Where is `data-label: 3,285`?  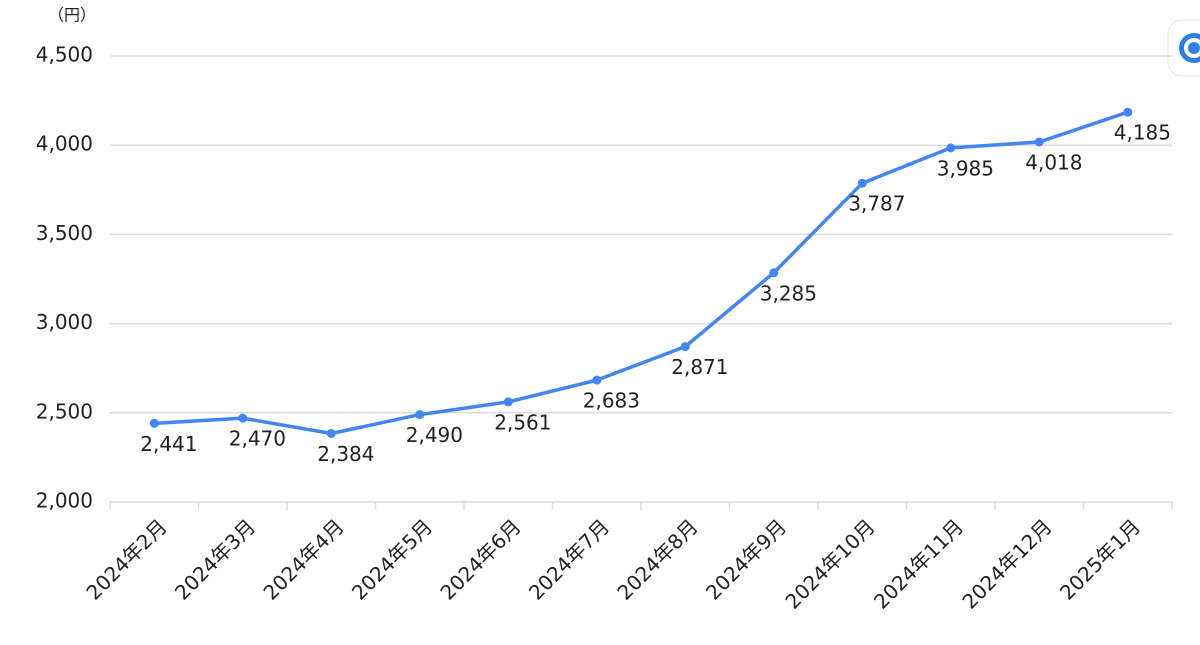 data-label: 3,285 is located at coordinates (788, 293).